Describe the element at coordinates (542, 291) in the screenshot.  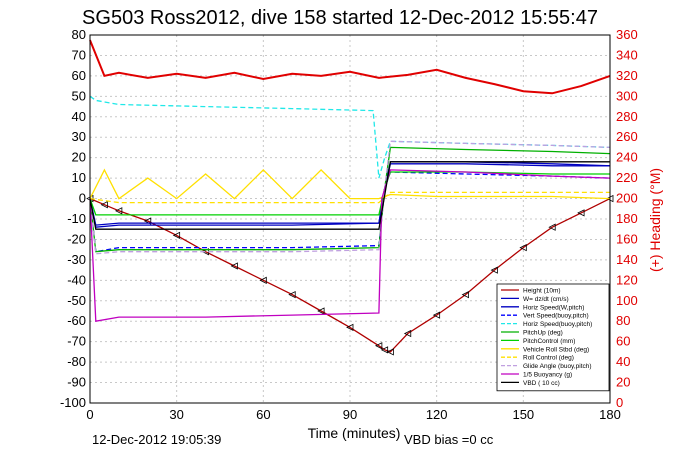
I see `legend-label-height: Height (10m)` at that location.